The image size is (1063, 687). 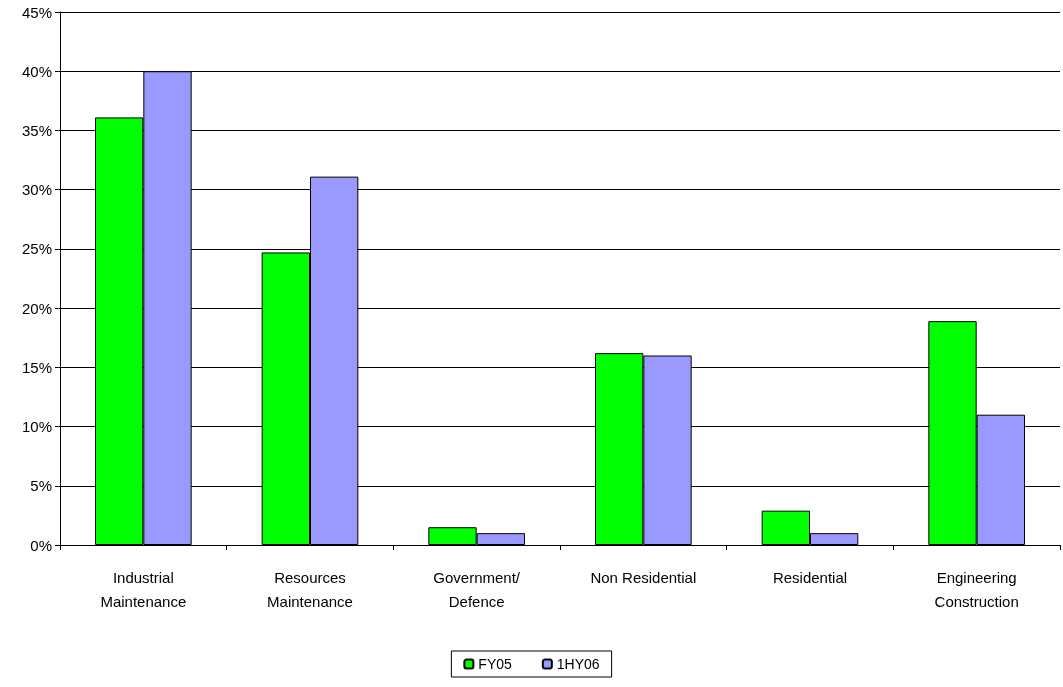 What do you see at coordinates (41, 545) in the screenshot?
I see `y-tick-label: 0%` at bounding box center [41, 545].